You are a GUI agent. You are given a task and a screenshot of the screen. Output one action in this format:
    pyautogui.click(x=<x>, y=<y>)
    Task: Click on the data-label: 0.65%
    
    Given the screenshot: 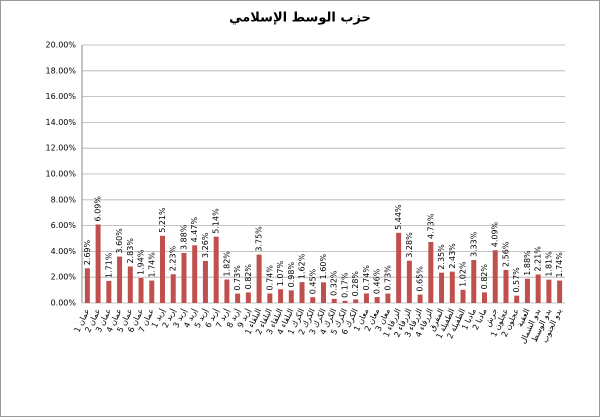 What is the action you would take?
    pyautogui.click(x=420, y=279)
    